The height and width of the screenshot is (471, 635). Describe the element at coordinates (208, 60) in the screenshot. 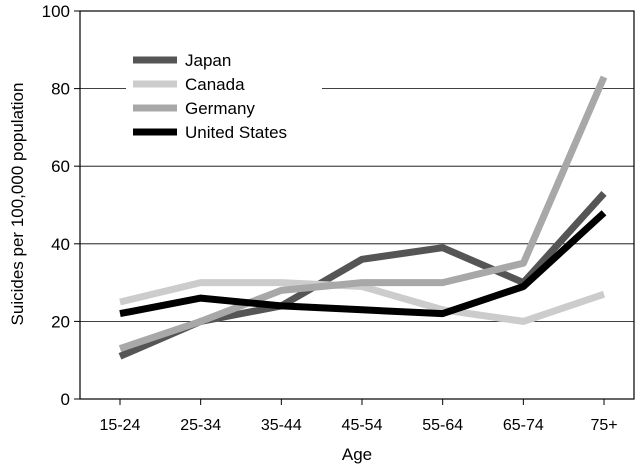

I see `legend-label-japan: Japan` at that location.